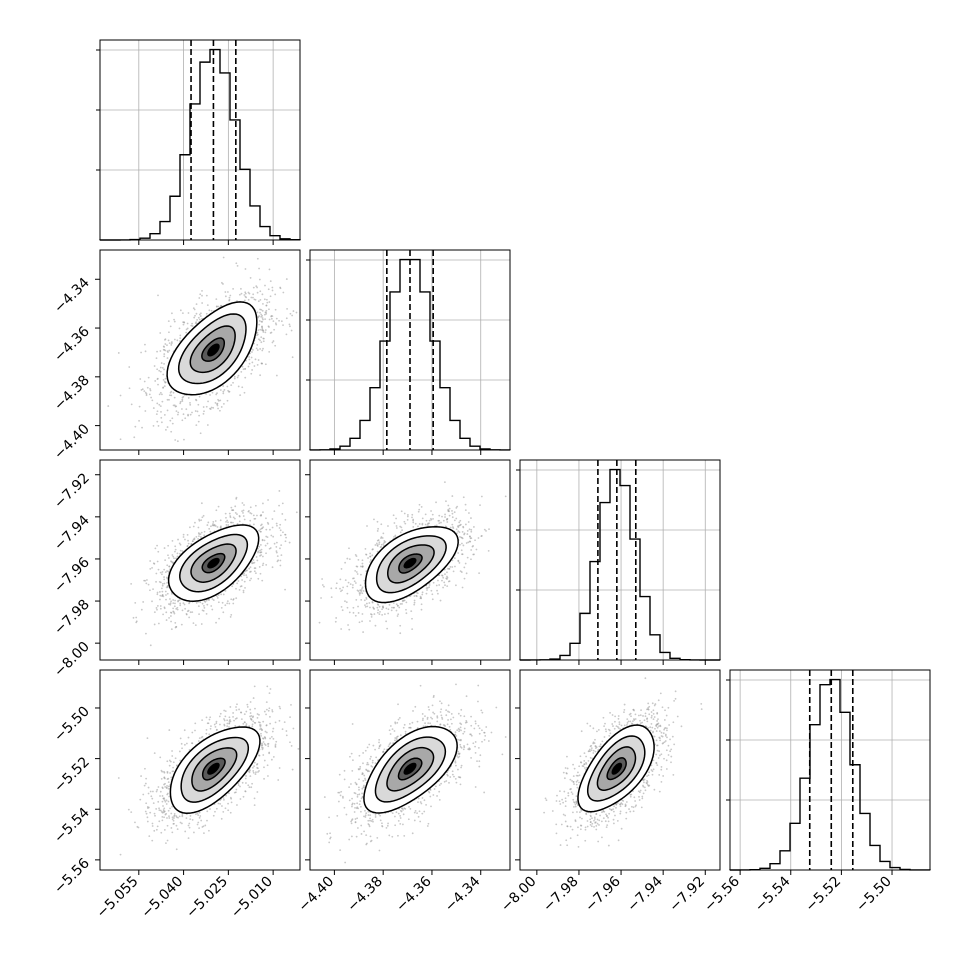  Describe the element at coordinates (620, 560) in the screenshot. I see `grid` at that location.